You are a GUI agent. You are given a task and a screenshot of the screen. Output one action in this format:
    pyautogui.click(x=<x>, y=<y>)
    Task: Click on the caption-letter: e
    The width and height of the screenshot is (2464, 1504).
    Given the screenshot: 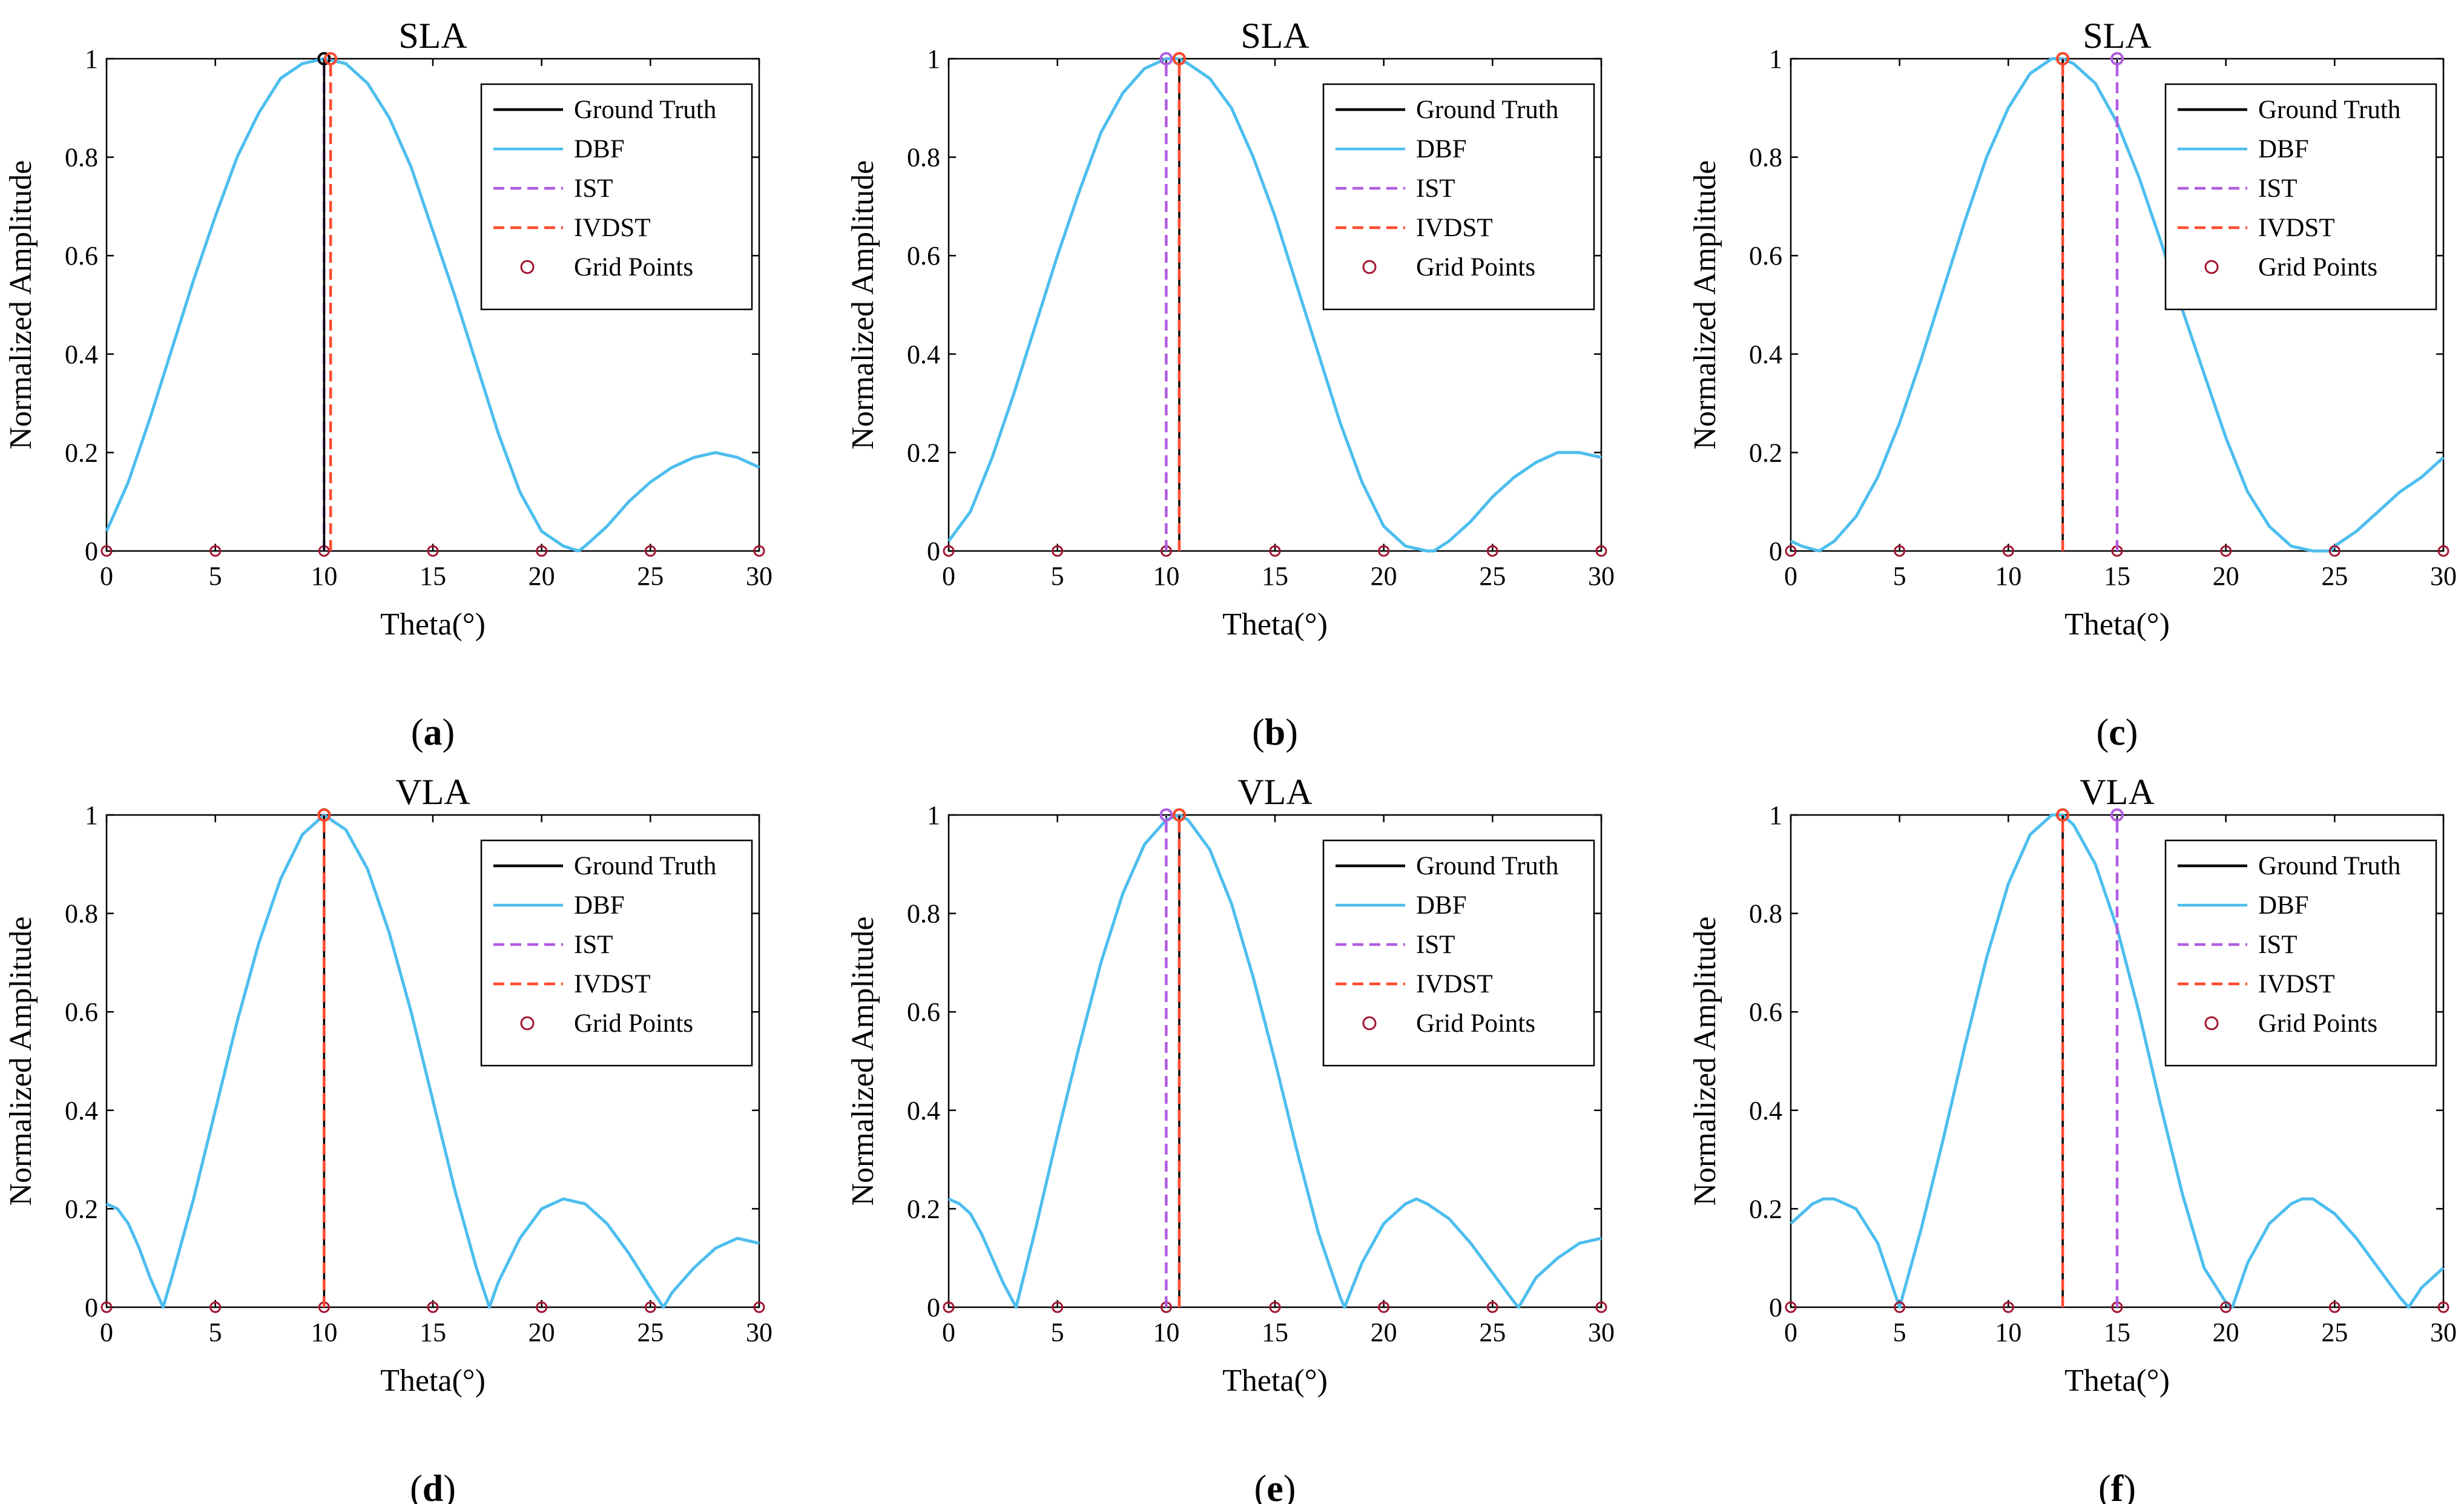 What is the action you would take?
    pyautogui.click(x=1275, y=1486)
    